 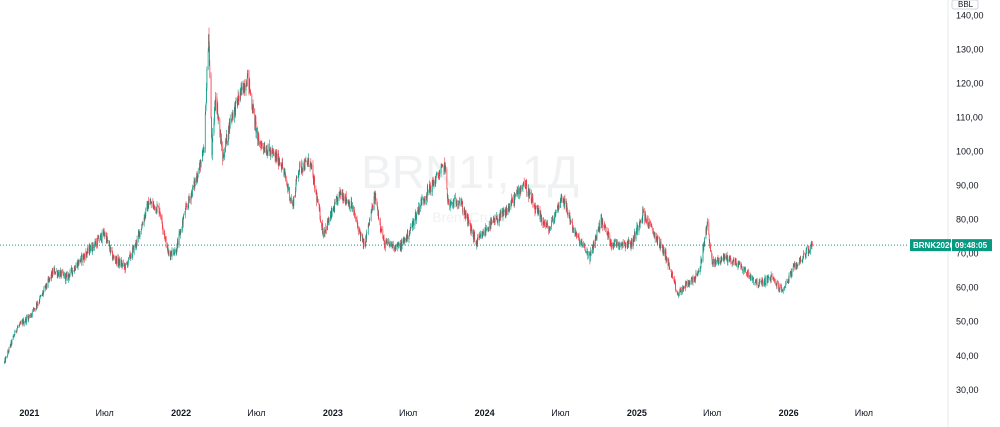 What do you see at coordinates (965, 5) in the screenshot?
I see `currency-box: BBL` at bounding box center [965, 5].